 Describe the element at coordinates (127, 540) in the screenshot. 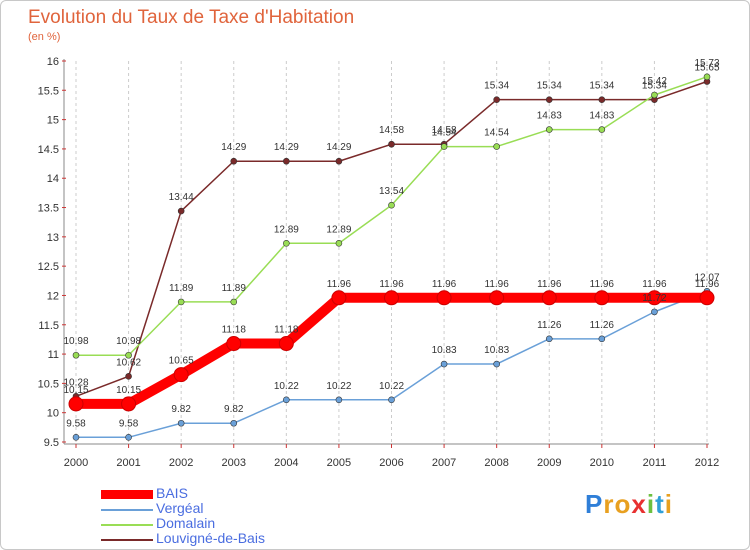

I see `legend-swatch-louvigne` at that location.